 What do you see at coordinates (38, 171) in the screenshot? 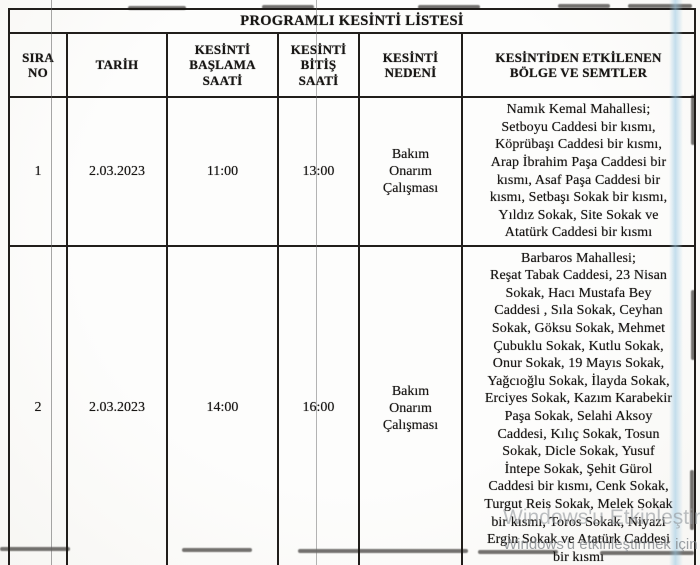
I see `cell-sira-no: 1` at bounding box center [38, 171].